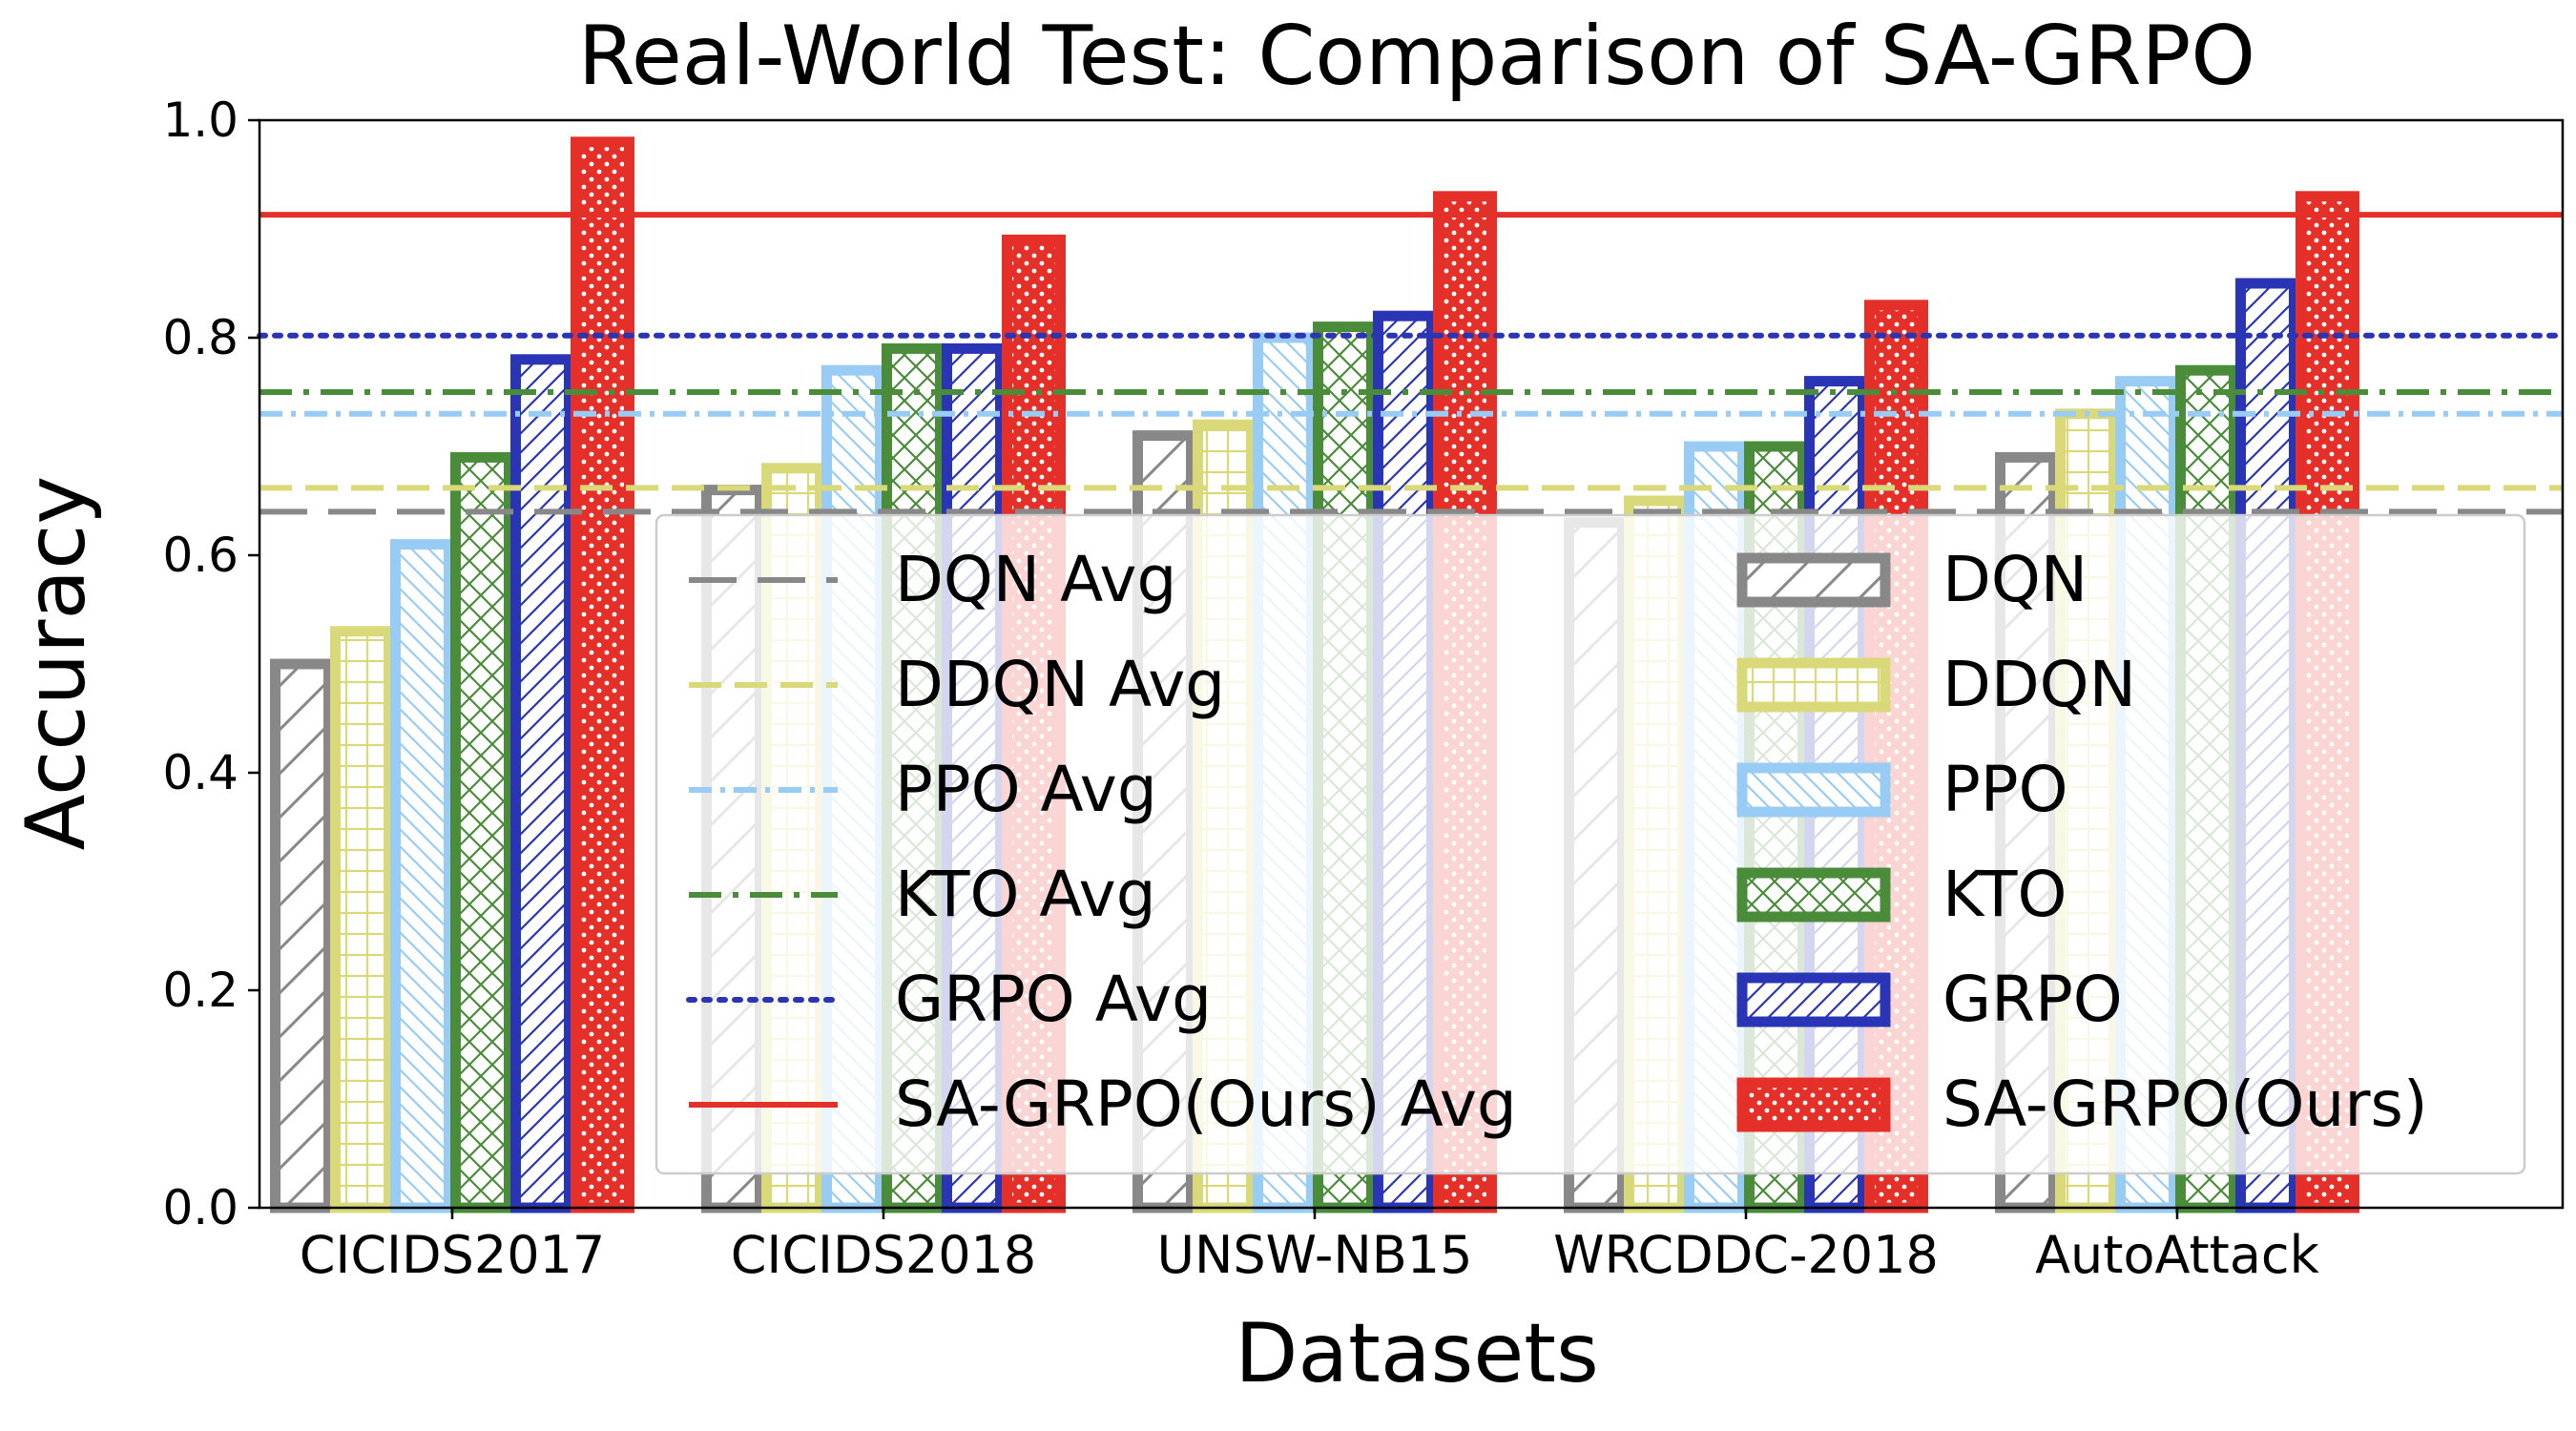 Image resolution: width=2576 pixels, height=1431 pixels. I want to click on legend-label: DQN, so click(2015, 579).